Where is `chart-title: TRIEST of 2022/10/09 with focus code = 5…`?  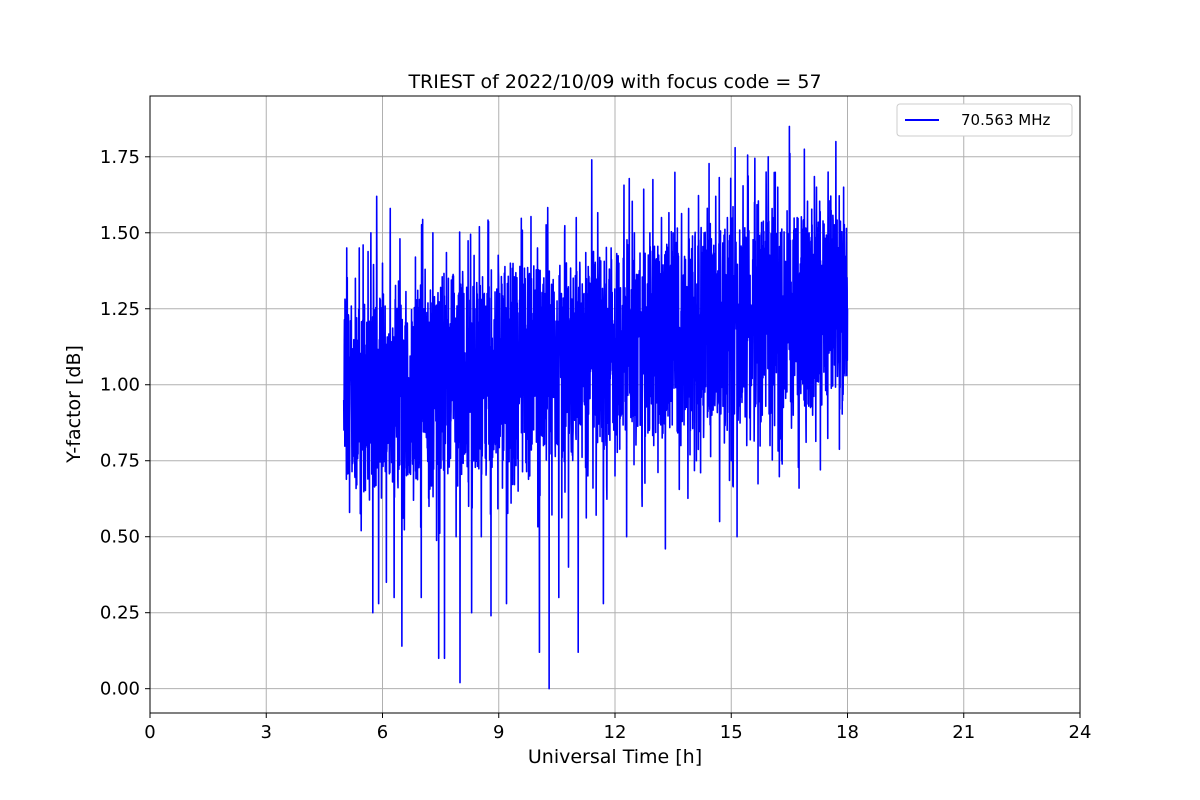
chart-title: TRIEST of 2022/10/09 with focus code = 5… is located at coordinates (614, 82).